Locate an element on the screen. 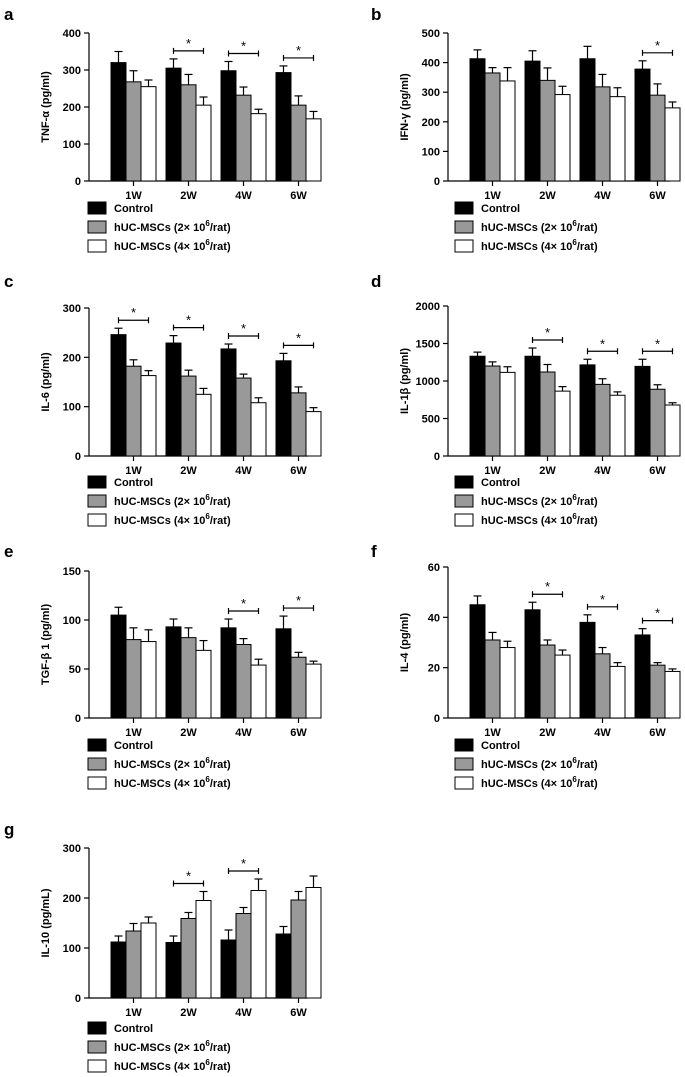 The image size is (685, 1077). y-tick-label: 500 is located at coordinates (431, 420).